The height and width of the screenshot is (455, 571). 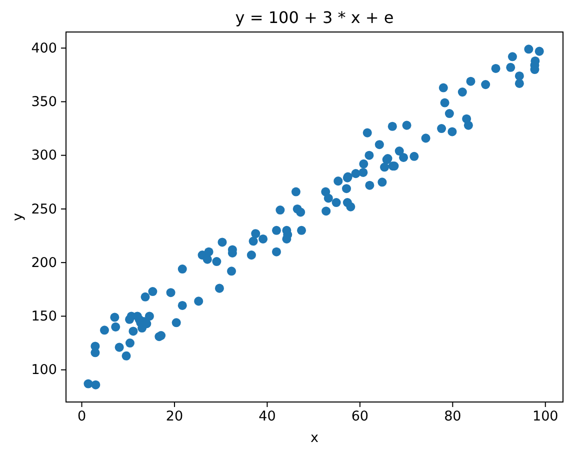 What do you see at coordinates (18, 217) in the screenshot?
I see `y-axis-title: y` at bounding box center [18, 217].